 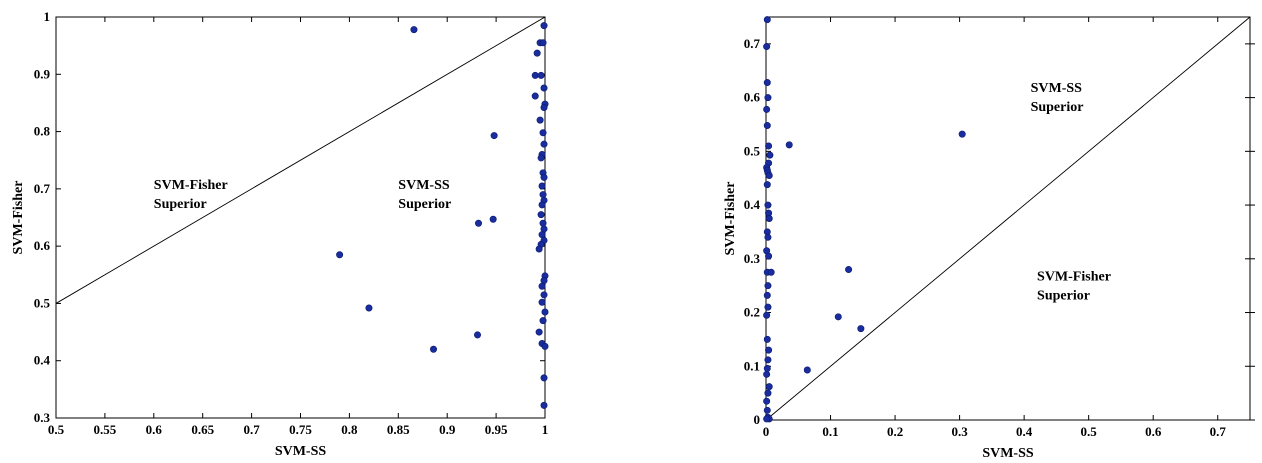 What do you see at coordinates (202, 429) in the screenshot?
I see `x-tick-label: 0.65` at bounding box center [202, 429].